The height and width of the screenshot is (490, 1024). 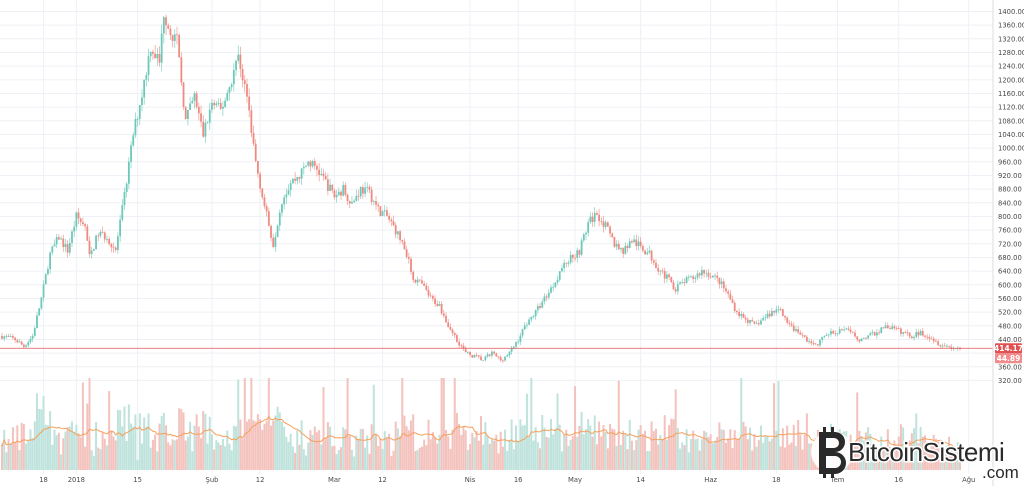 What do you see at coordinates (1010, 217) in the screenshot?
I see `price-tick-label: 800.00` at bounding box center [1010, 217].